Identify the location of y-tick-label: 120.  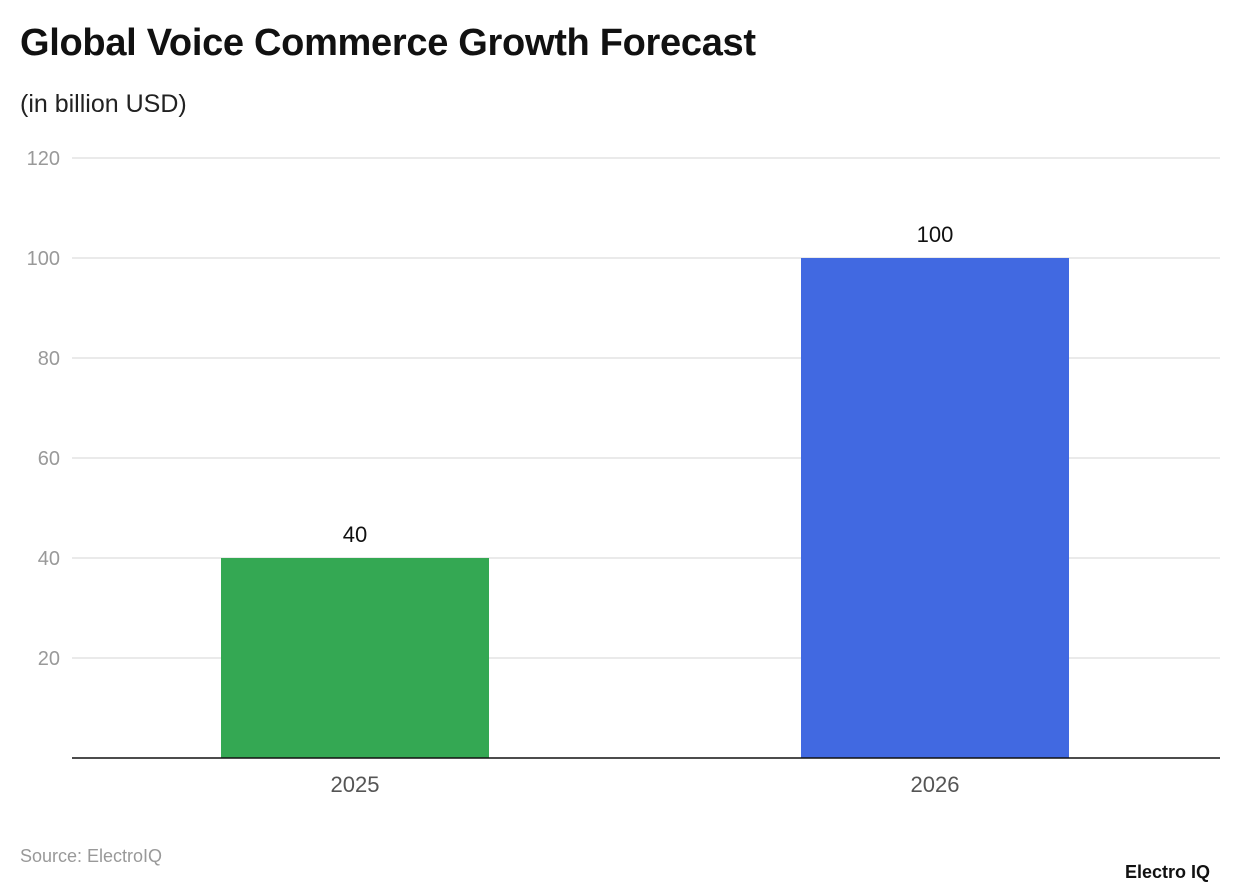
(43, 159).